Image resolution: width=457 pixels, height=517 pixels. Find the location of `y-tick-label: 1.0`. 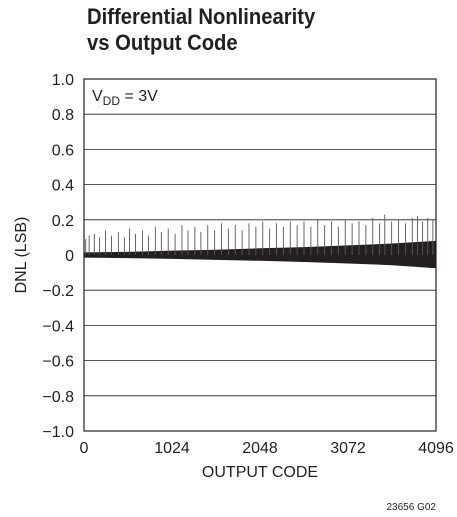

y-tick-label: 1.0 is located at coordinates (63, 80).